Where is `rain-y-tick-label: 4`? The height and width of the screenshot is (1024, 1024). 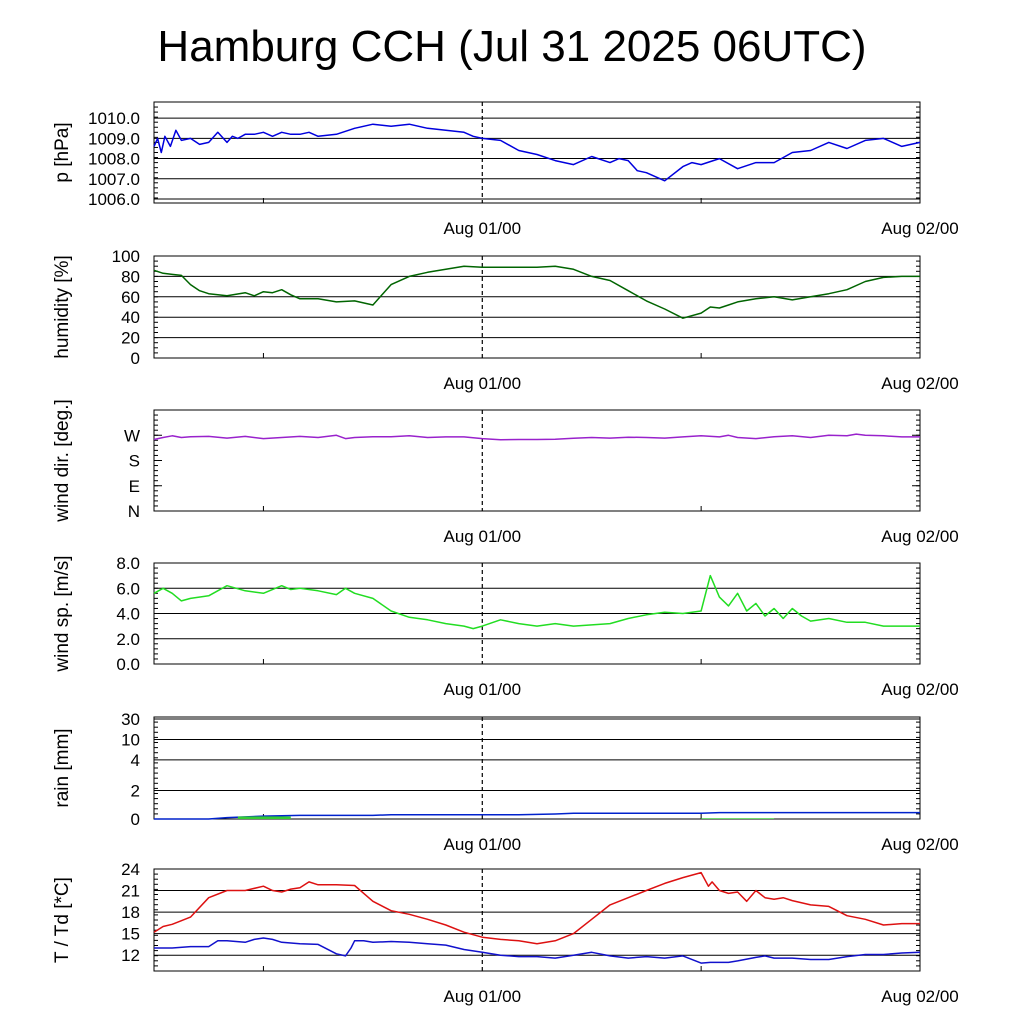
rain-y-tick-label: 4 is located at coordinates (135, 760).